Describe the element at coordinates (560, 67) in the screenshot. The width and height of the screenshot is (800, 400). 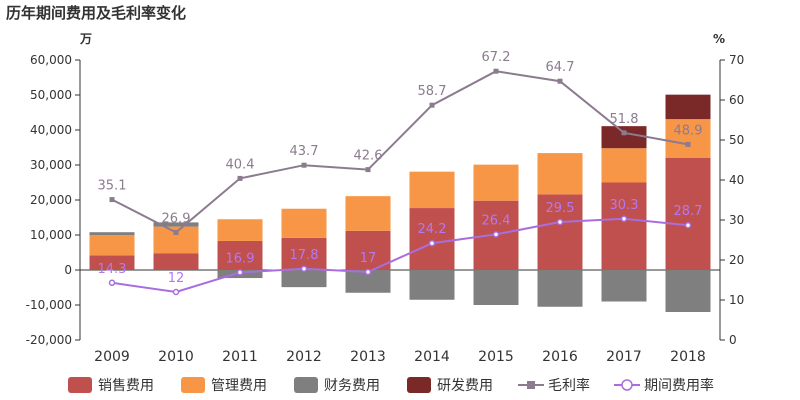
I see `data-label-毛利率: 64.7` at that location.